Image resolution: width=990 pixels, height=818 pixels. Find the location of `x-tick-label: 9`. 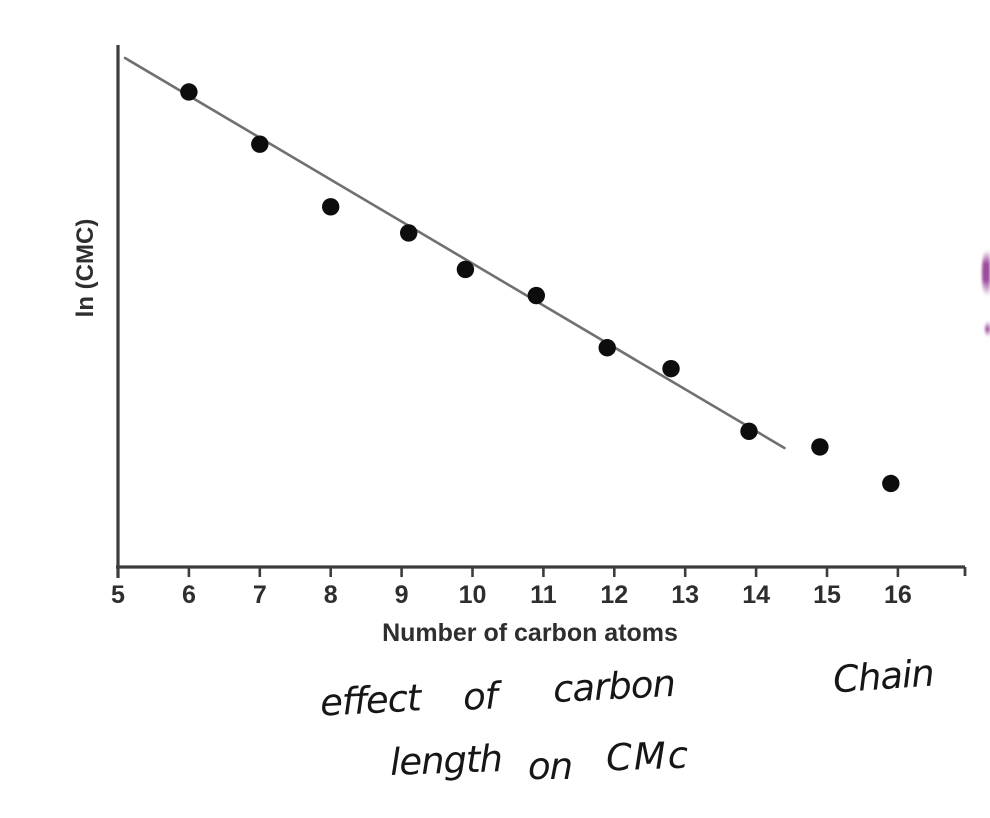

x-tick-label: 9 is located at coordinates (402, 595).